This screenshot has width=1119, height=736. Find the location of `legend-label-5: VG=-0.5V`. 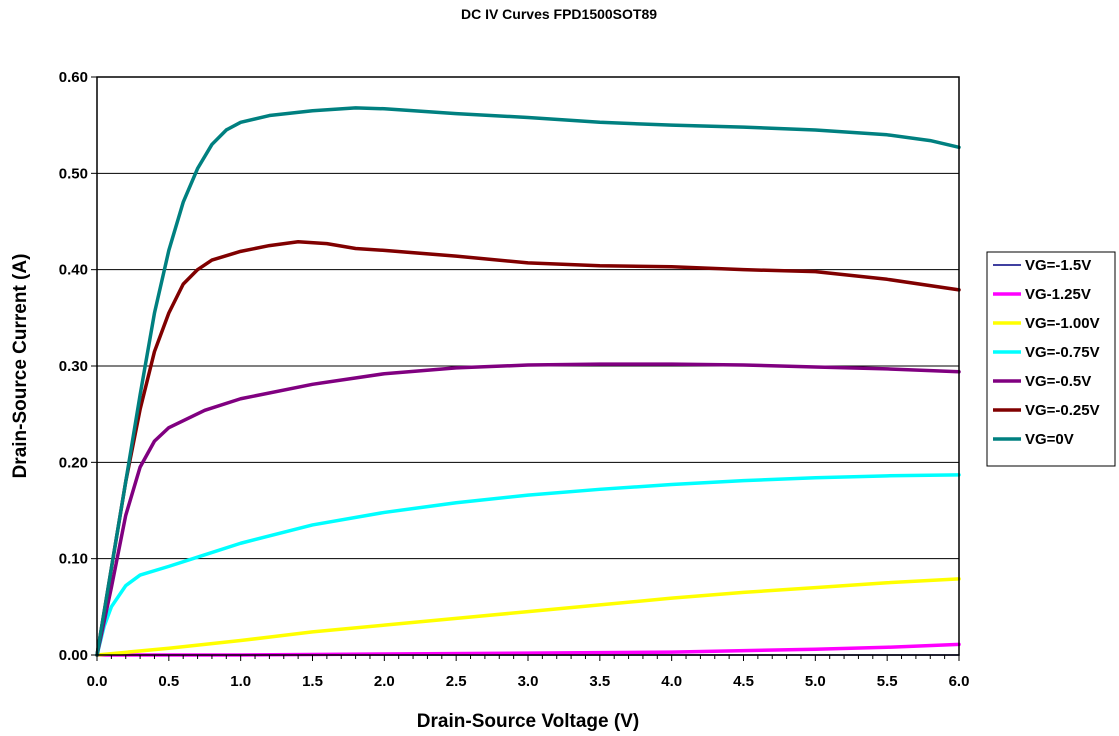

legend-label-5: VG=-0.5V is located at coordinates (1058, 381).